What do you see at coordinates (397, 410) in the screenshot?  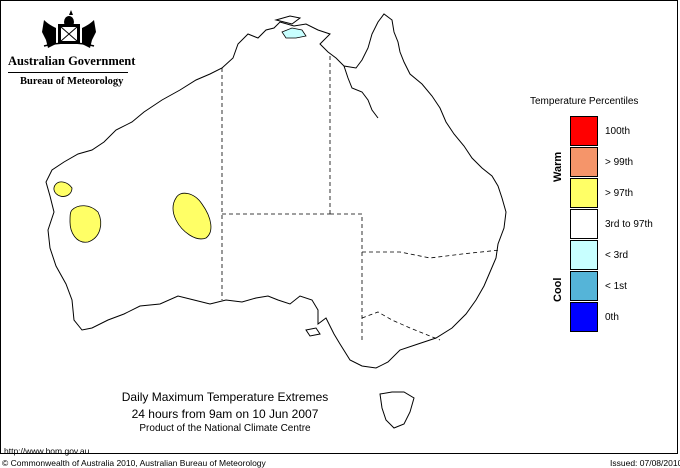 I see `tasmania-outline` at bounding box center [397, 410].